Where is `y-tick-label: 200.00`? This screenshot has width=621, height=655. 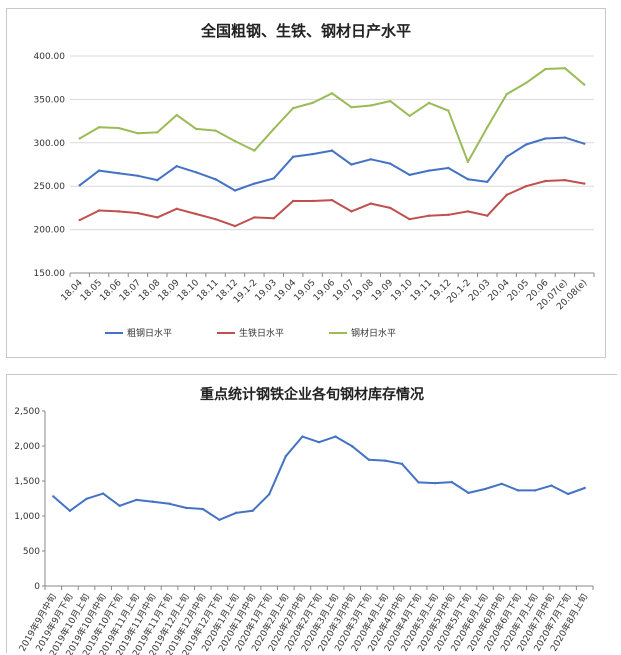 y-tick-label: 200.00 is located at coordinates (50, 231).